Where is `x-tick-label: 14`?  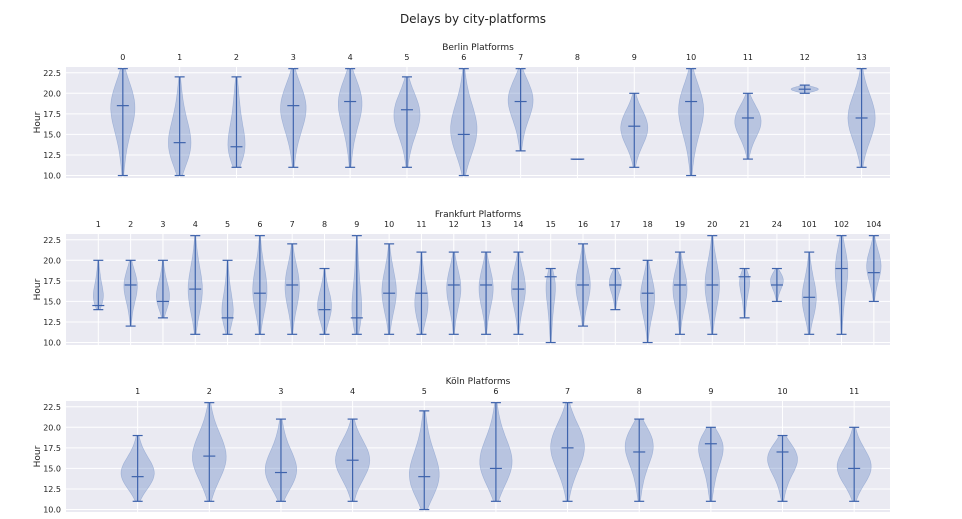 x-tick-label: 14 is located at coordinates (518, 224).